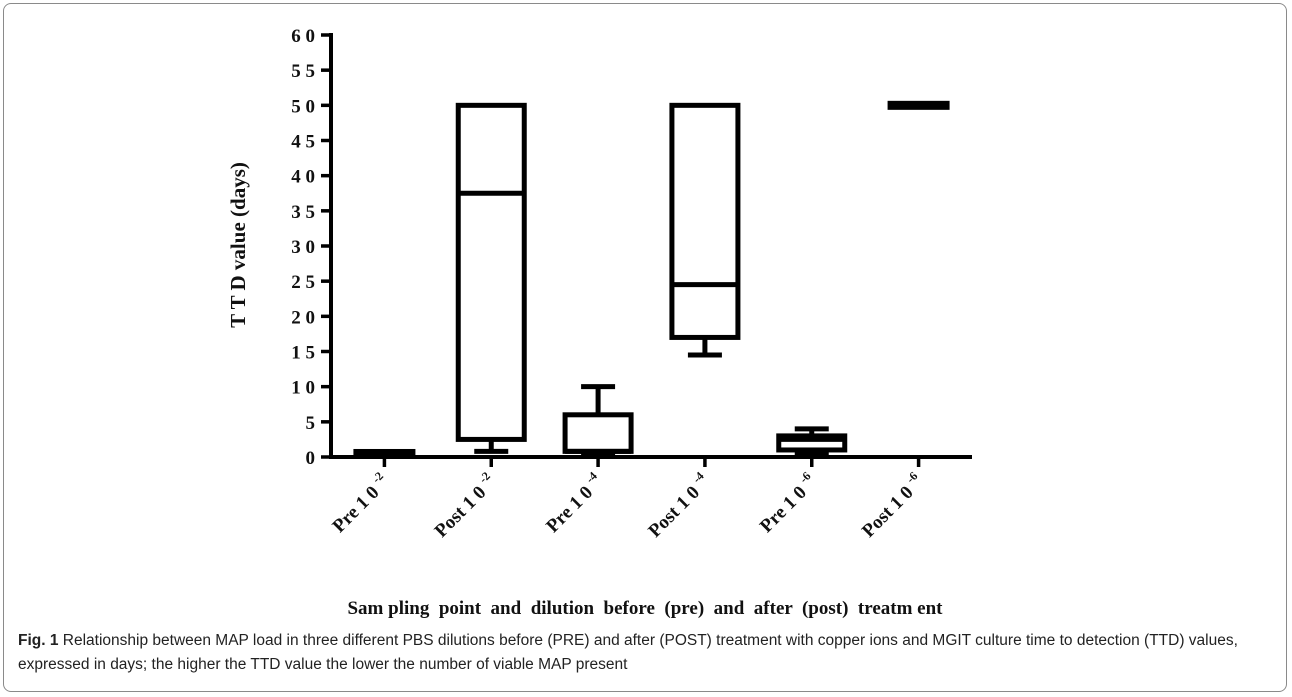  What do you see at coordinates (311, 458) in the screenshot?
I see `y-tick-label: 0` at bounding box center [311, 458].